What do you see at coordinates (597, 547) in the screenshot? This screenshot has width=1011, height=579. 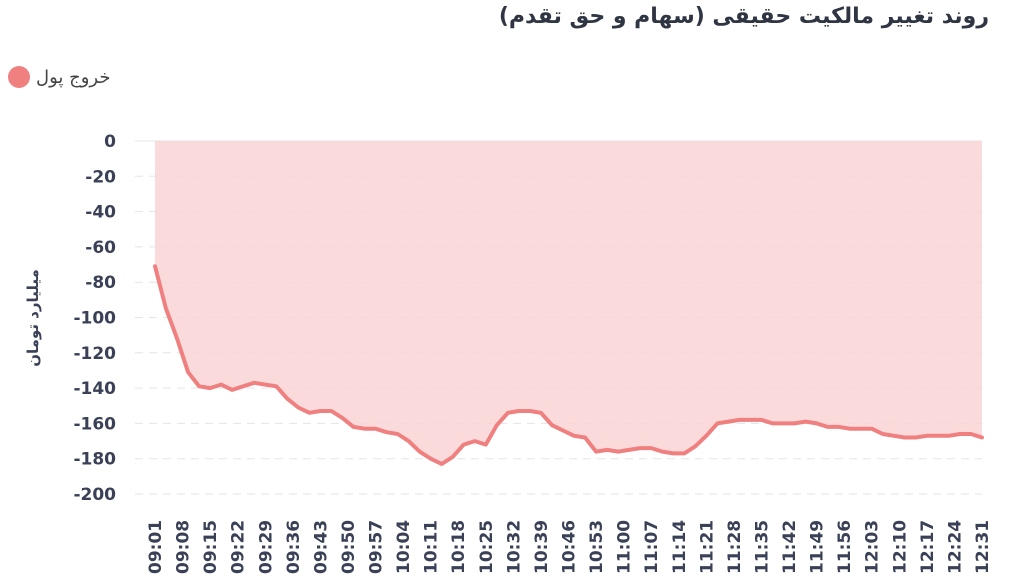 I see `x-tick-label: 10:53` at bounding box center [597, 547].